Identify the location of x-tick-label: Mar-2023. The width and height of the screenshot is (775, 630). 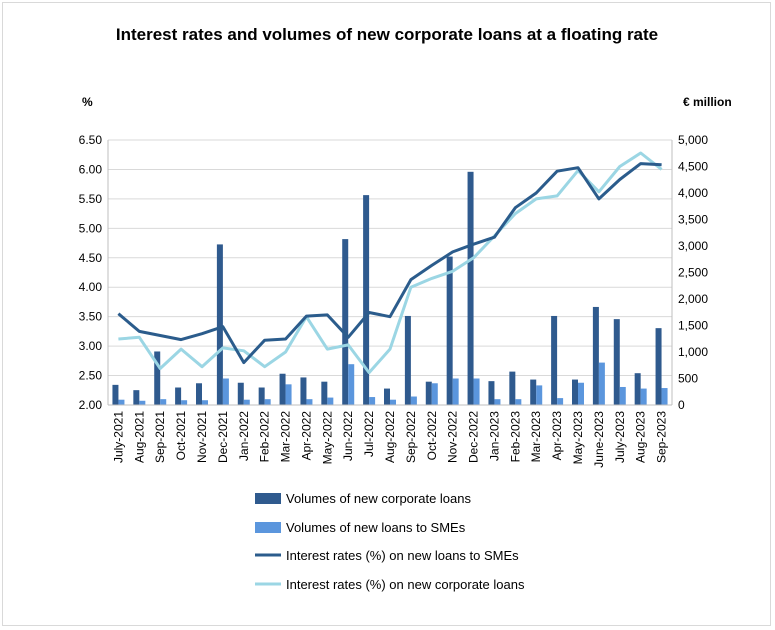
(536, 437).